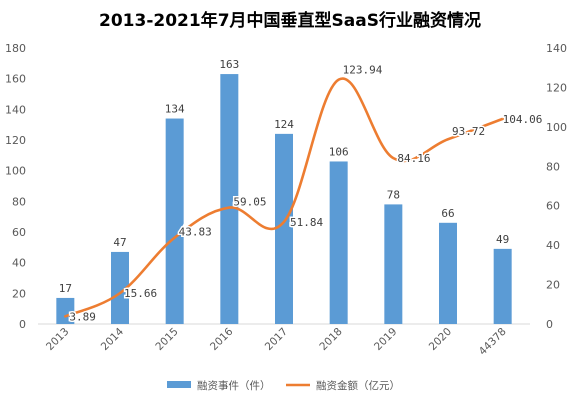 This screenshot has height=407, width=580. What do you see at coordinates (413, 158) in the screenshot?
I see `line-label-2019: 84.16` at bounding box center [413, 158].